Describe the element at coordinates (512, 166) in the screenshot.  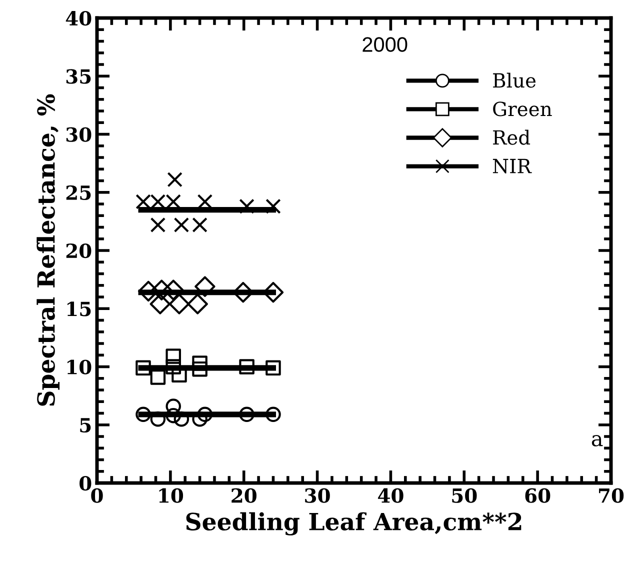
I see `legend-label: NIR` at that location.